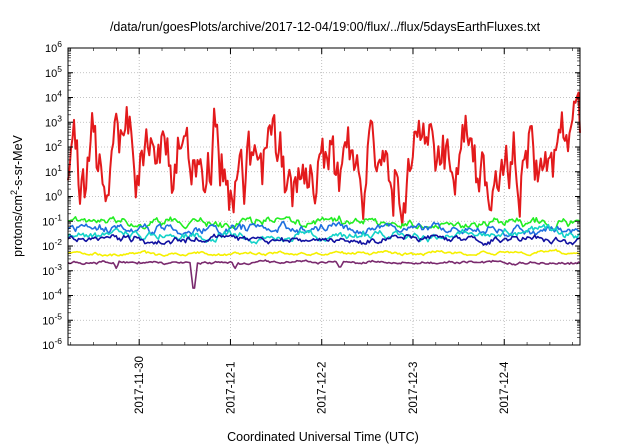 Image resolution: width=640 pixels, height=448 pixels. Describe the element at coordinates (59, 44) in the screenshot. I see `y-tick-exponent: 6` at that location.